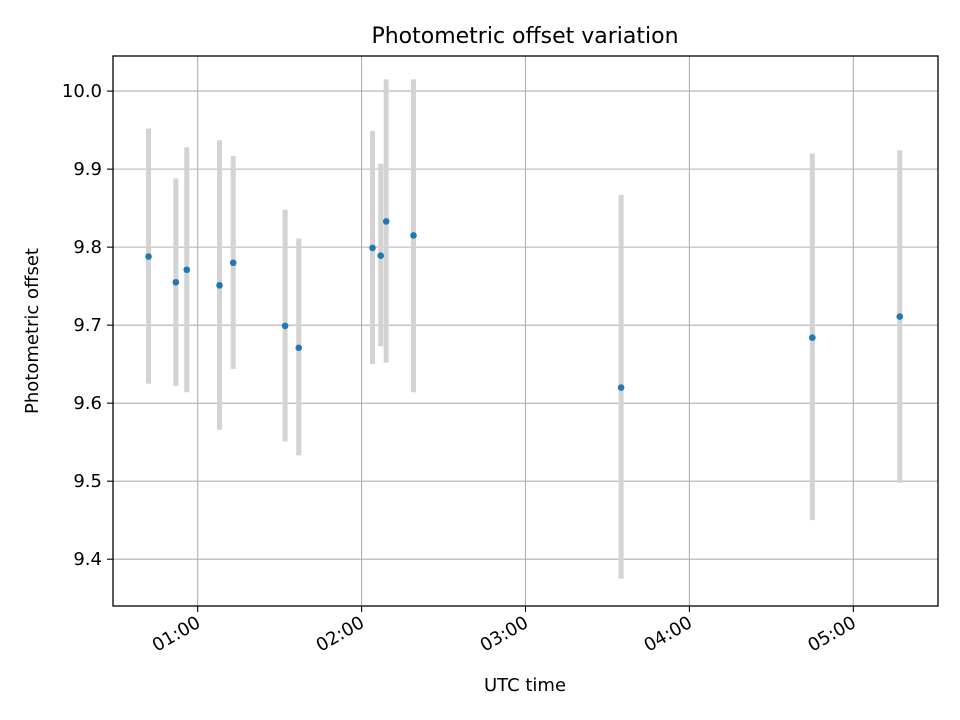 This screenshot has width=960, height=720. What do you see at coordinates (87, 247) in the screenshot?
I see `y-tick-label: 9.8` at bounding box center [87, 247].